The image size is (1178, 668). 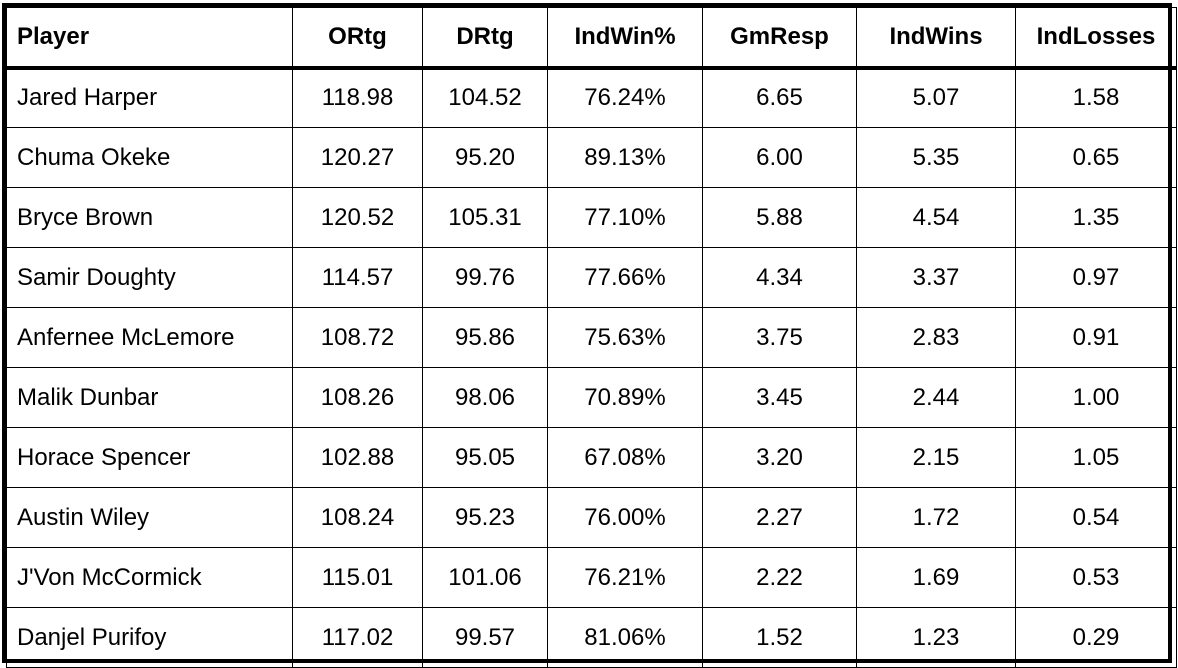 What do you see at coordinates (149, 37) in the screenshot?
I see `column-header-player: Player` at bounding box center [149, 37].